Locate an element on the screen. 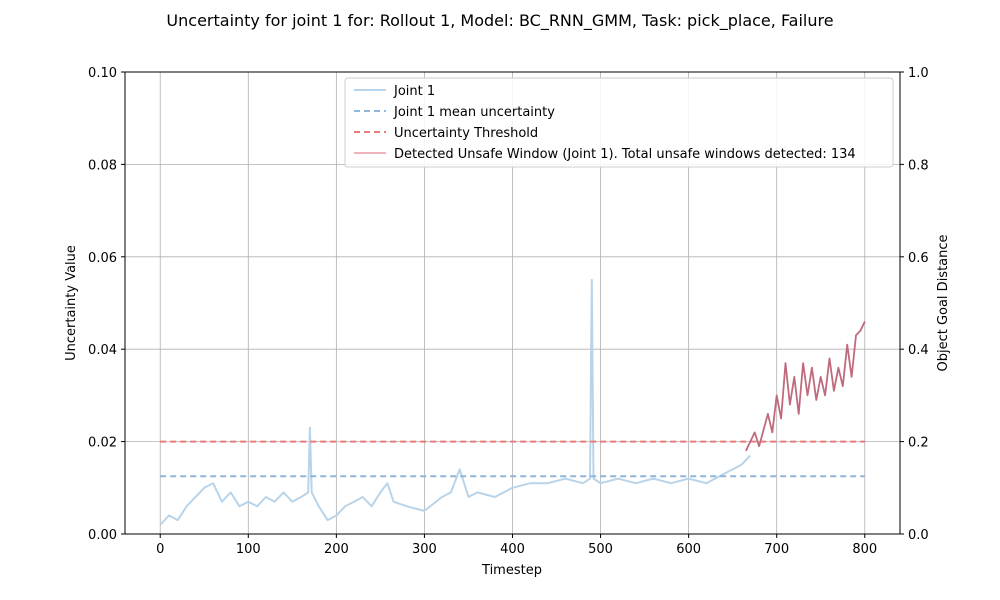 This screenshot has width=1000, height=600. x-tick-label: 600 is located at coordinates (688, 549).